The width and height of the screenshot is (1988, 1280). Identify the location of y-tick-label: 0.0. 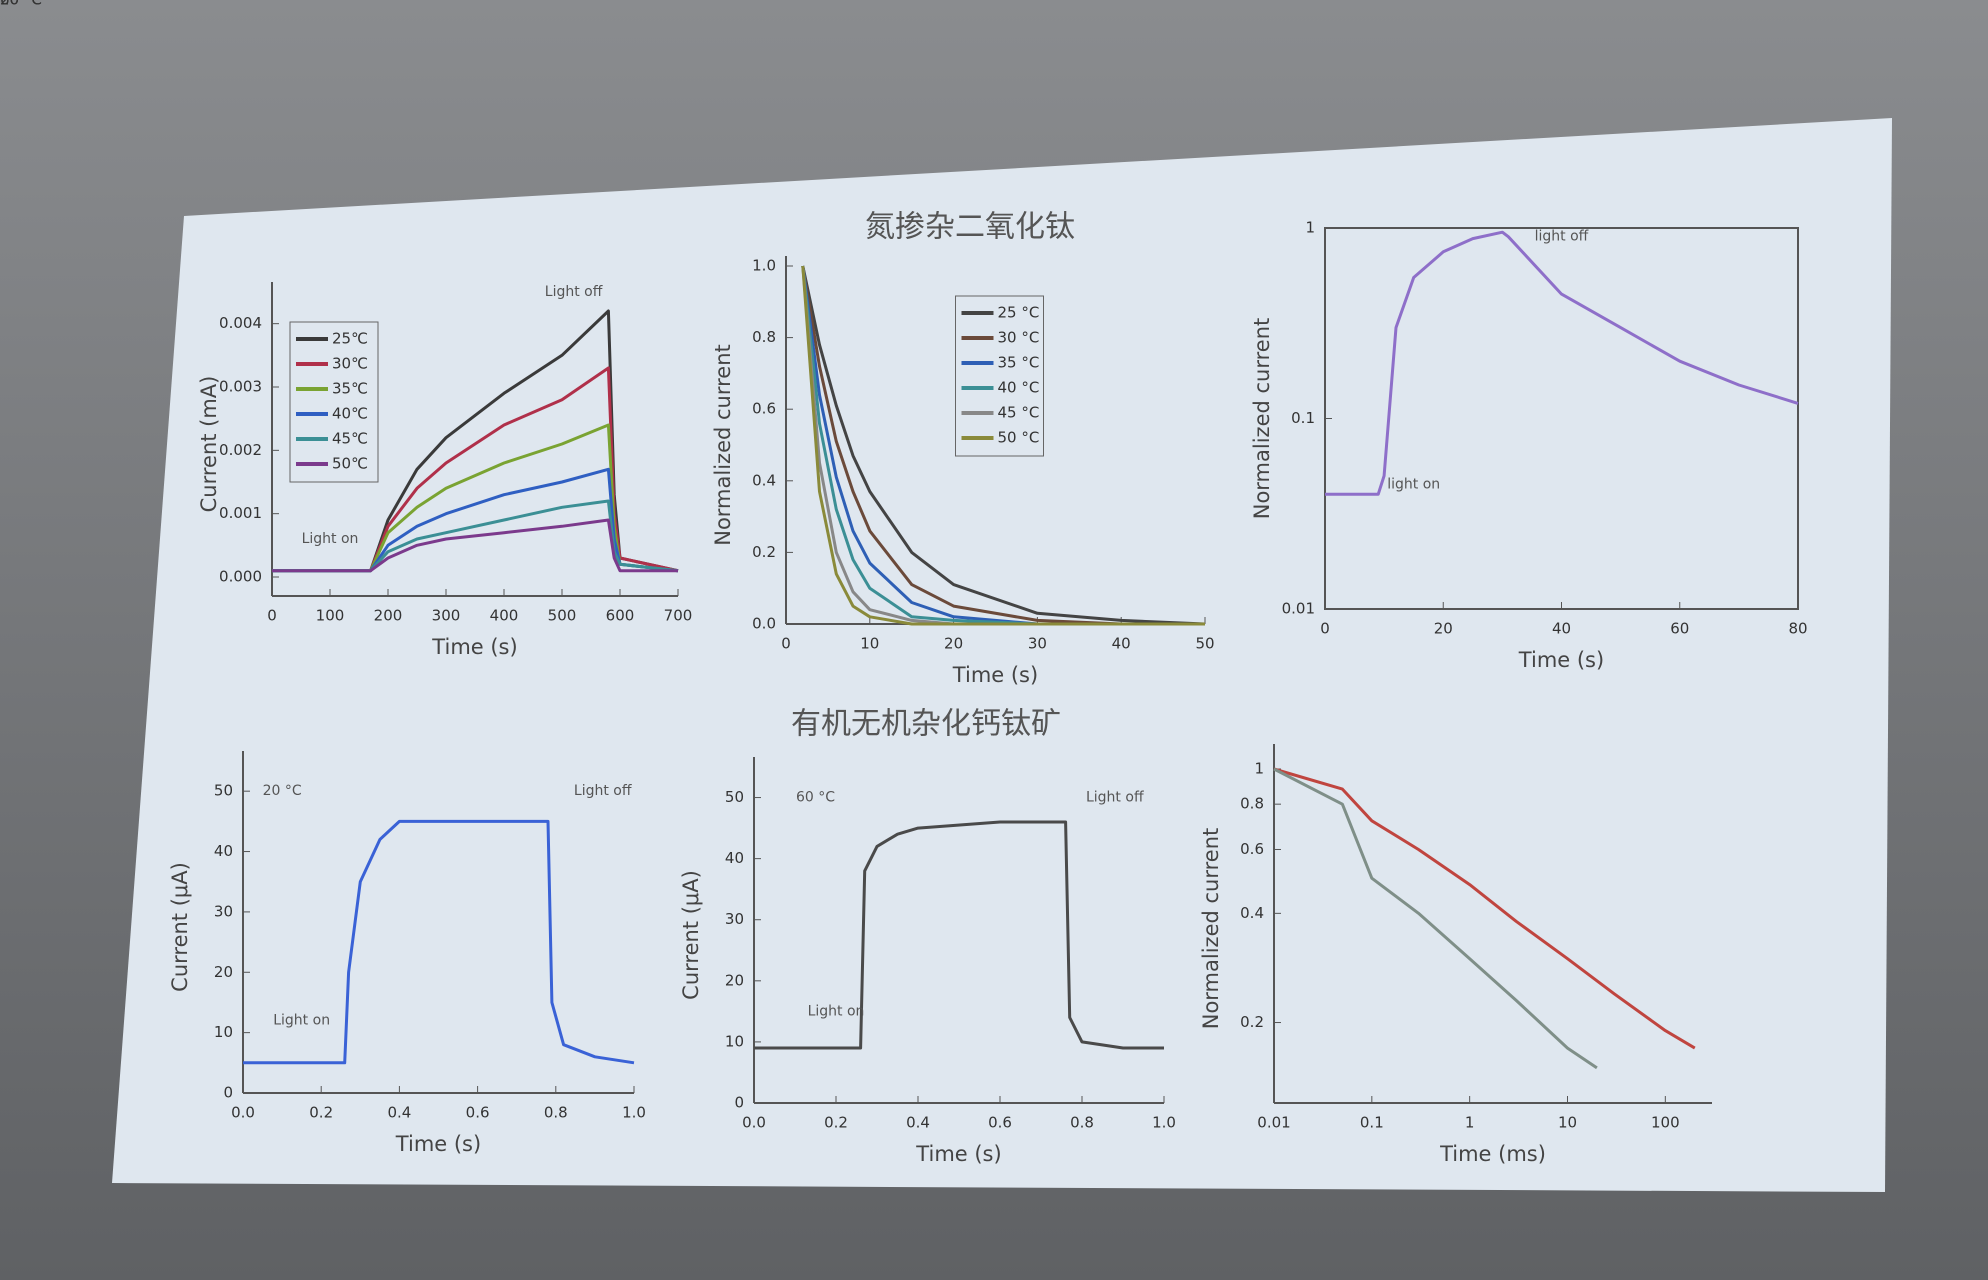
(764, 624).